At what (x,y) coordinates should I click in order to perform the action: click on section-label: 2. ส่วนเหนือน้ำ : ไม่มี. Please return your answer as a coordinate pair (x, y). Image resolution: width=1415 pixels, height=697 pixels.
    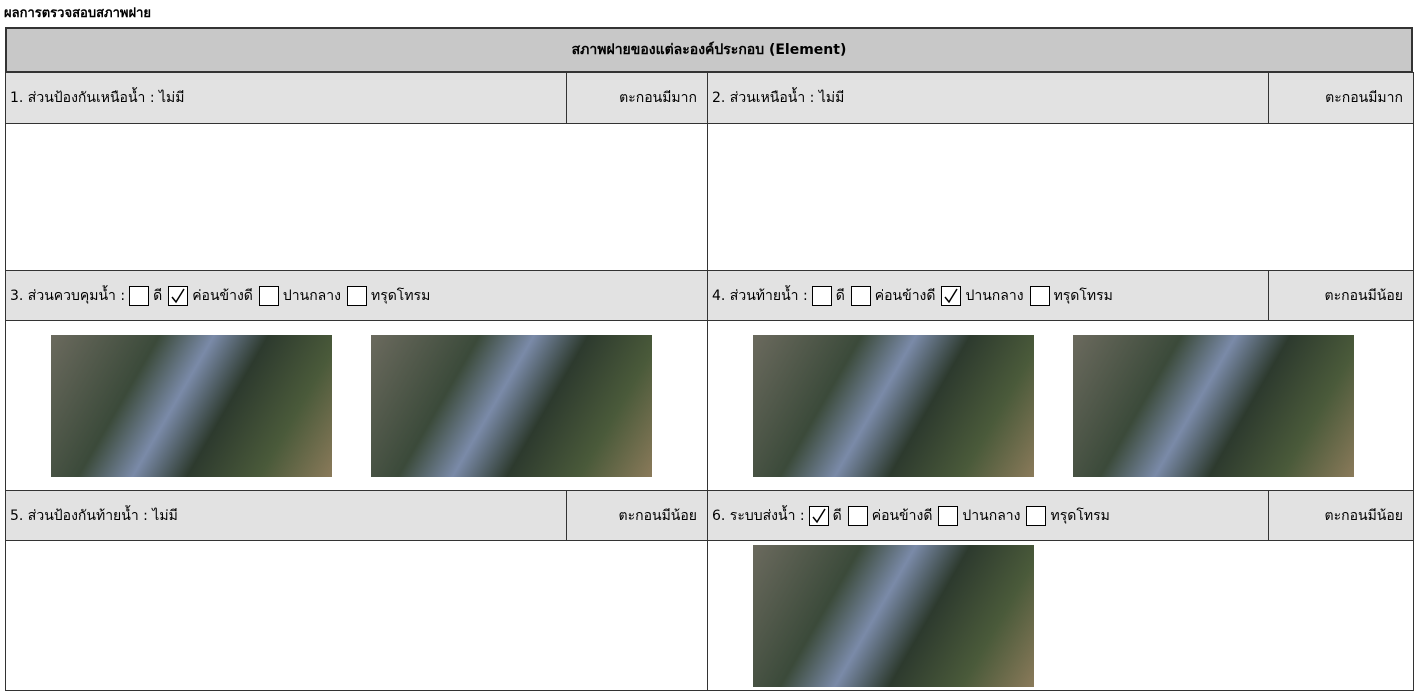
    Looking at the image, I should click on (988, 98).